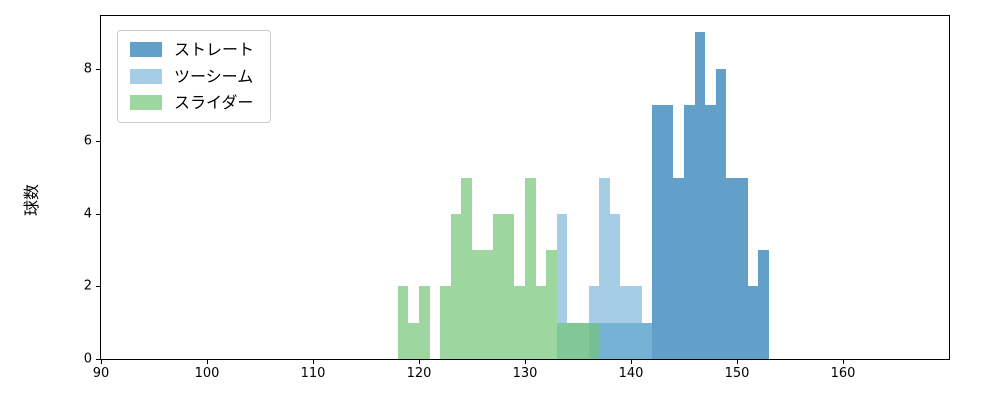  What do you see at coordinates (419, 373) in the screenshot?
I see `x-tick-label: 120` at bounding box center [419, 373].